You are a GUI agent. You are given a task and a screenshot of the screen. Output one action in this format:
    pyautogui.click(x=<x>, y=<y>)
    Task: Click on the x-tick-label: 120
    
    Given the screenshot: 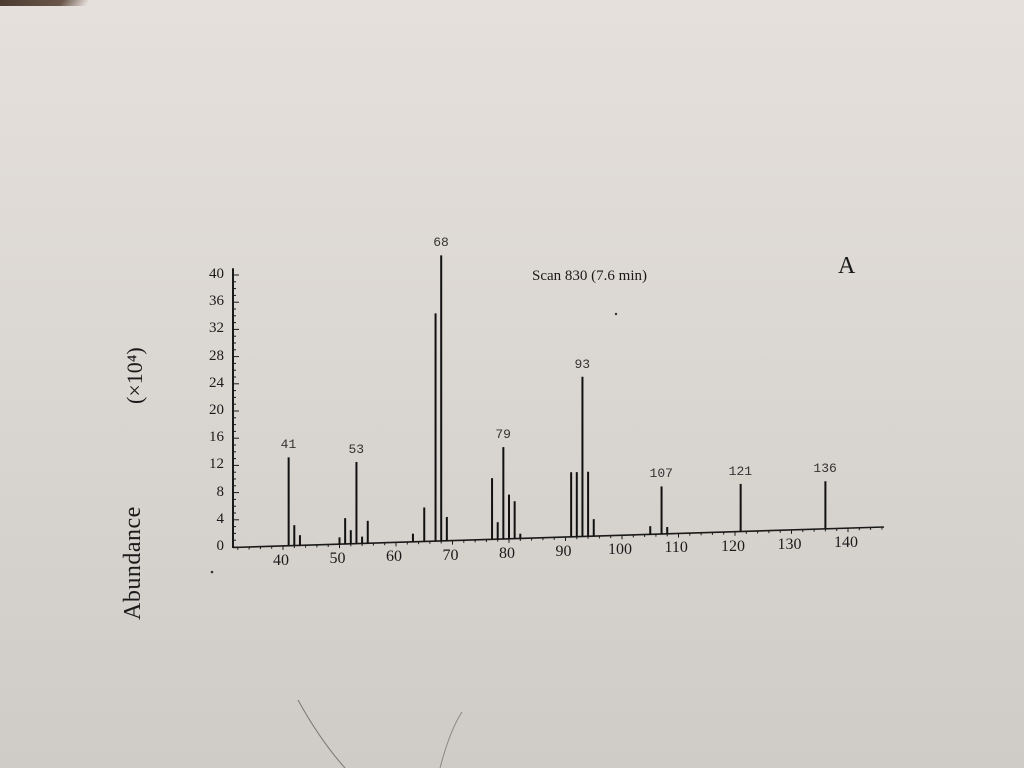 What is the action you would take?
    pyautogui.click(x=733, y=546)
    